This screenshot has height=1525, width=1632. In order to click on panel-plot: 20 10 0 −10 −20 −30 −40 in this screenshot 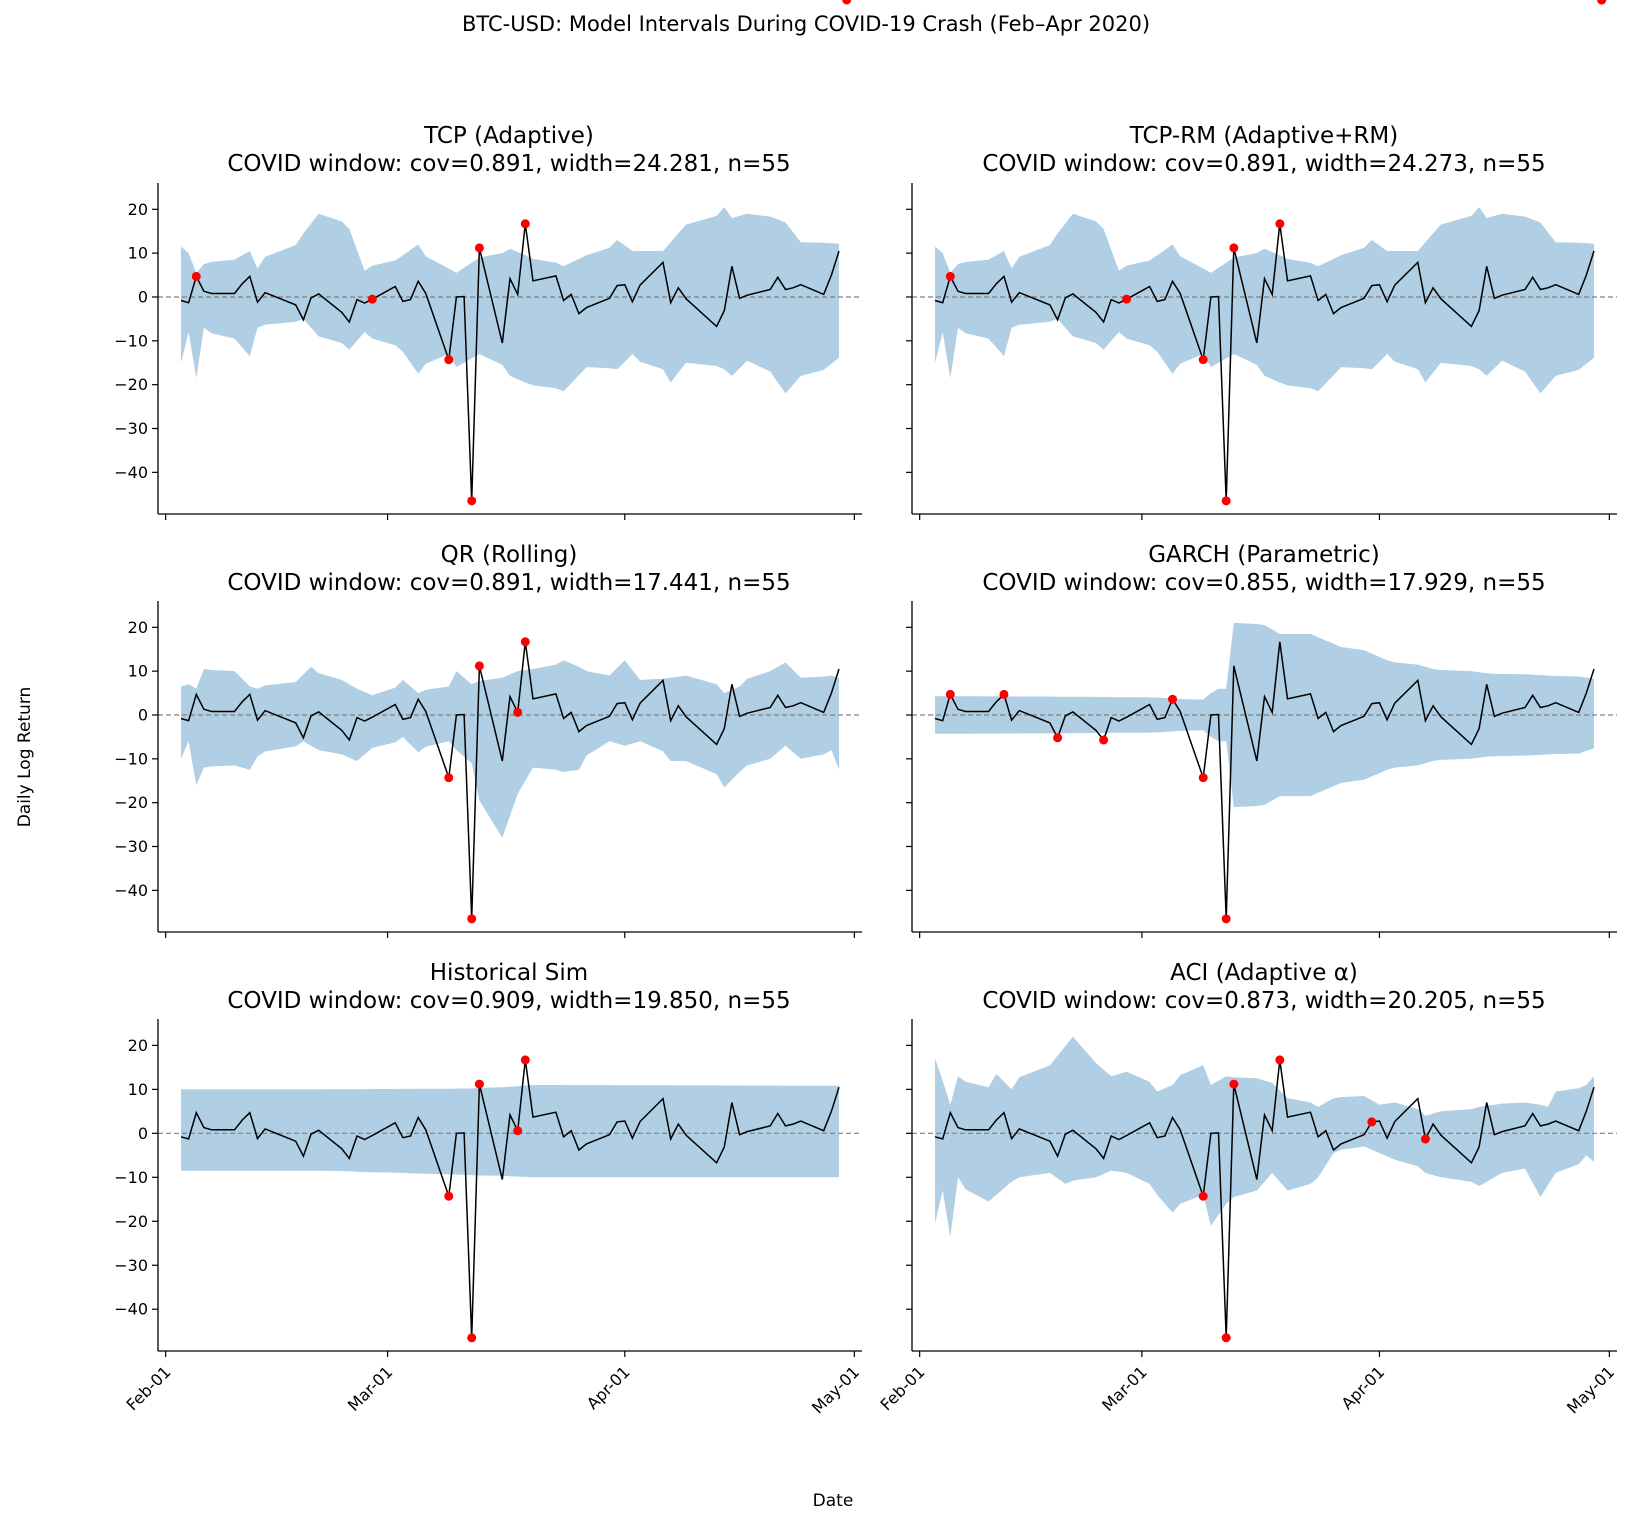, I will do `click(488, 351)`.